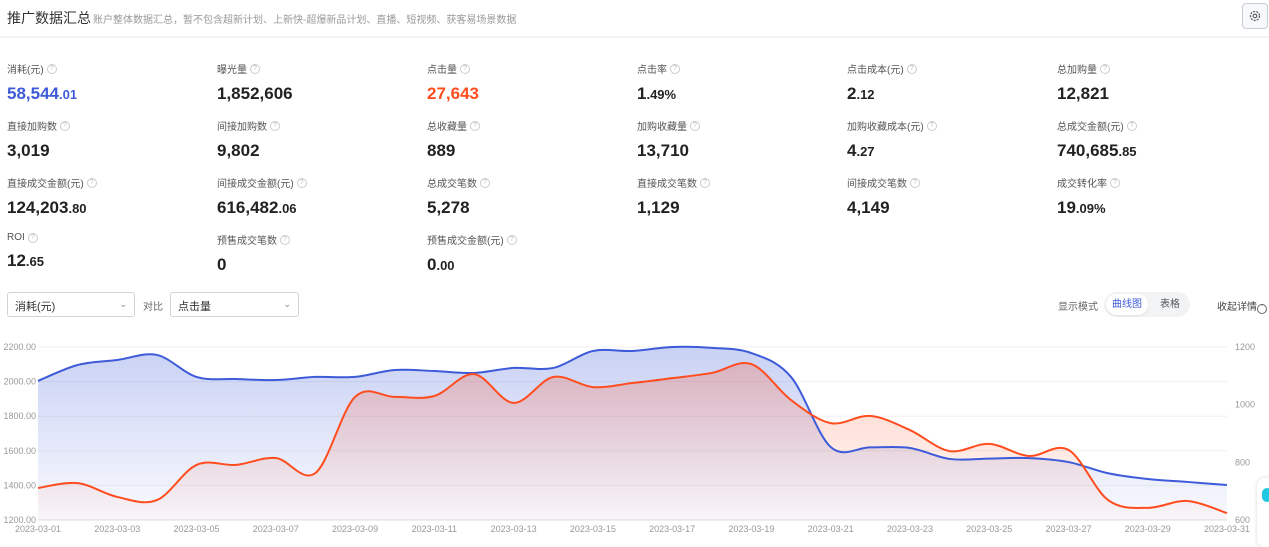 The height and width of the screenshot is (547, 1269). What do you see at coordinates (949, 151) in the screenshot?
I see `metric-value: 4.27` at bounding box center [949, 151].